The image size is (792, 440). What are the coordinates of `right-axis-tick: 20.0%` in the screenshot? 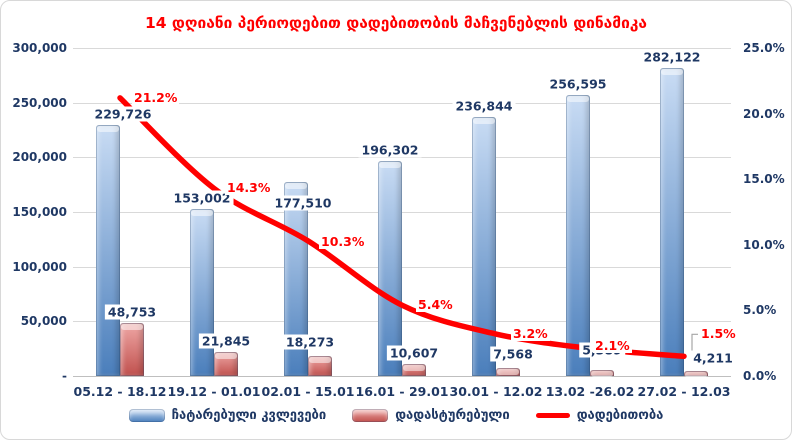 It's located at (764, 113).